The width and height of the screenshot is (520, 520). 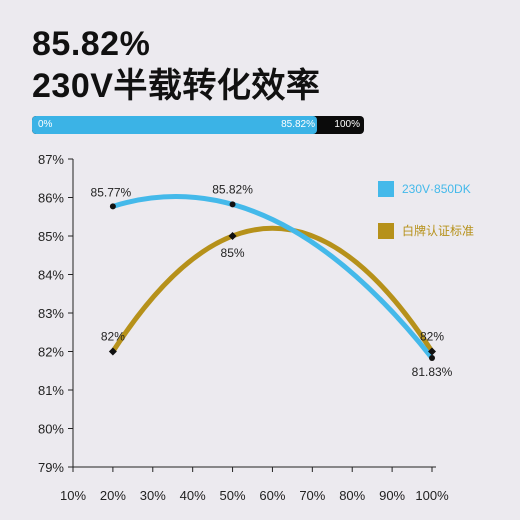 What do you see at coordinates (233, 495) in the screenshot?
I see `x-tick-label: 50%` at bounding box center [233, 495].